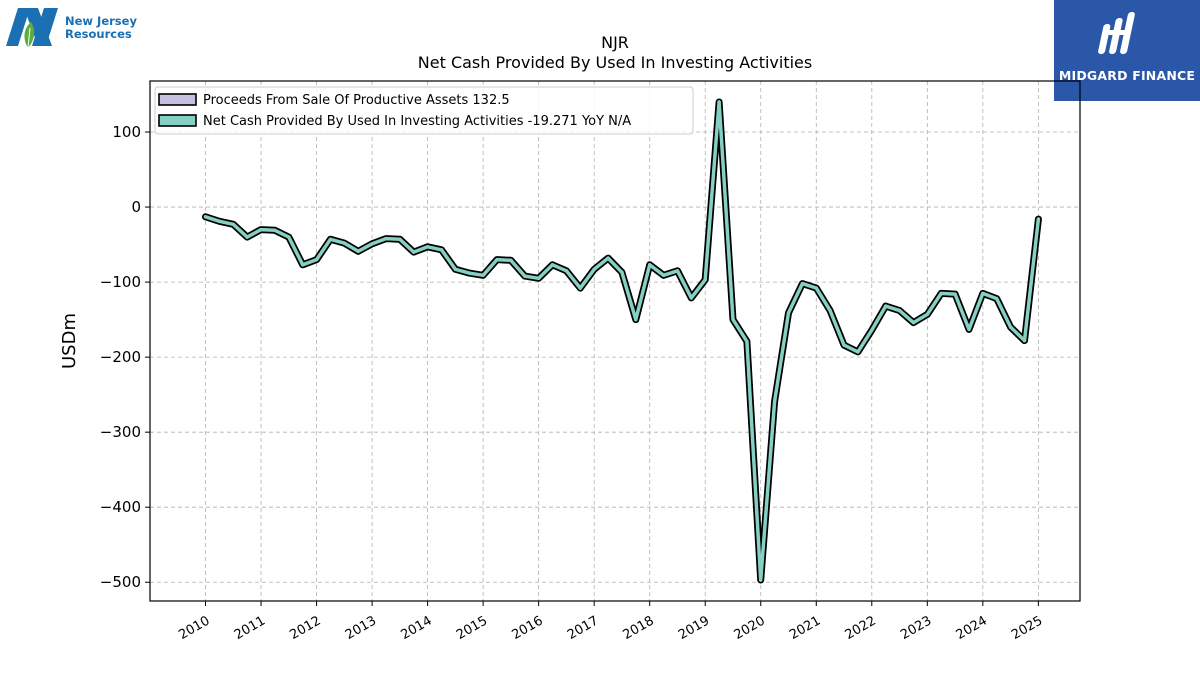 This screenshot has width=1200, height=675. Describe the element at coordinates (136, 207) in the screenshot. I see `y-tick-label: 0` at that location.